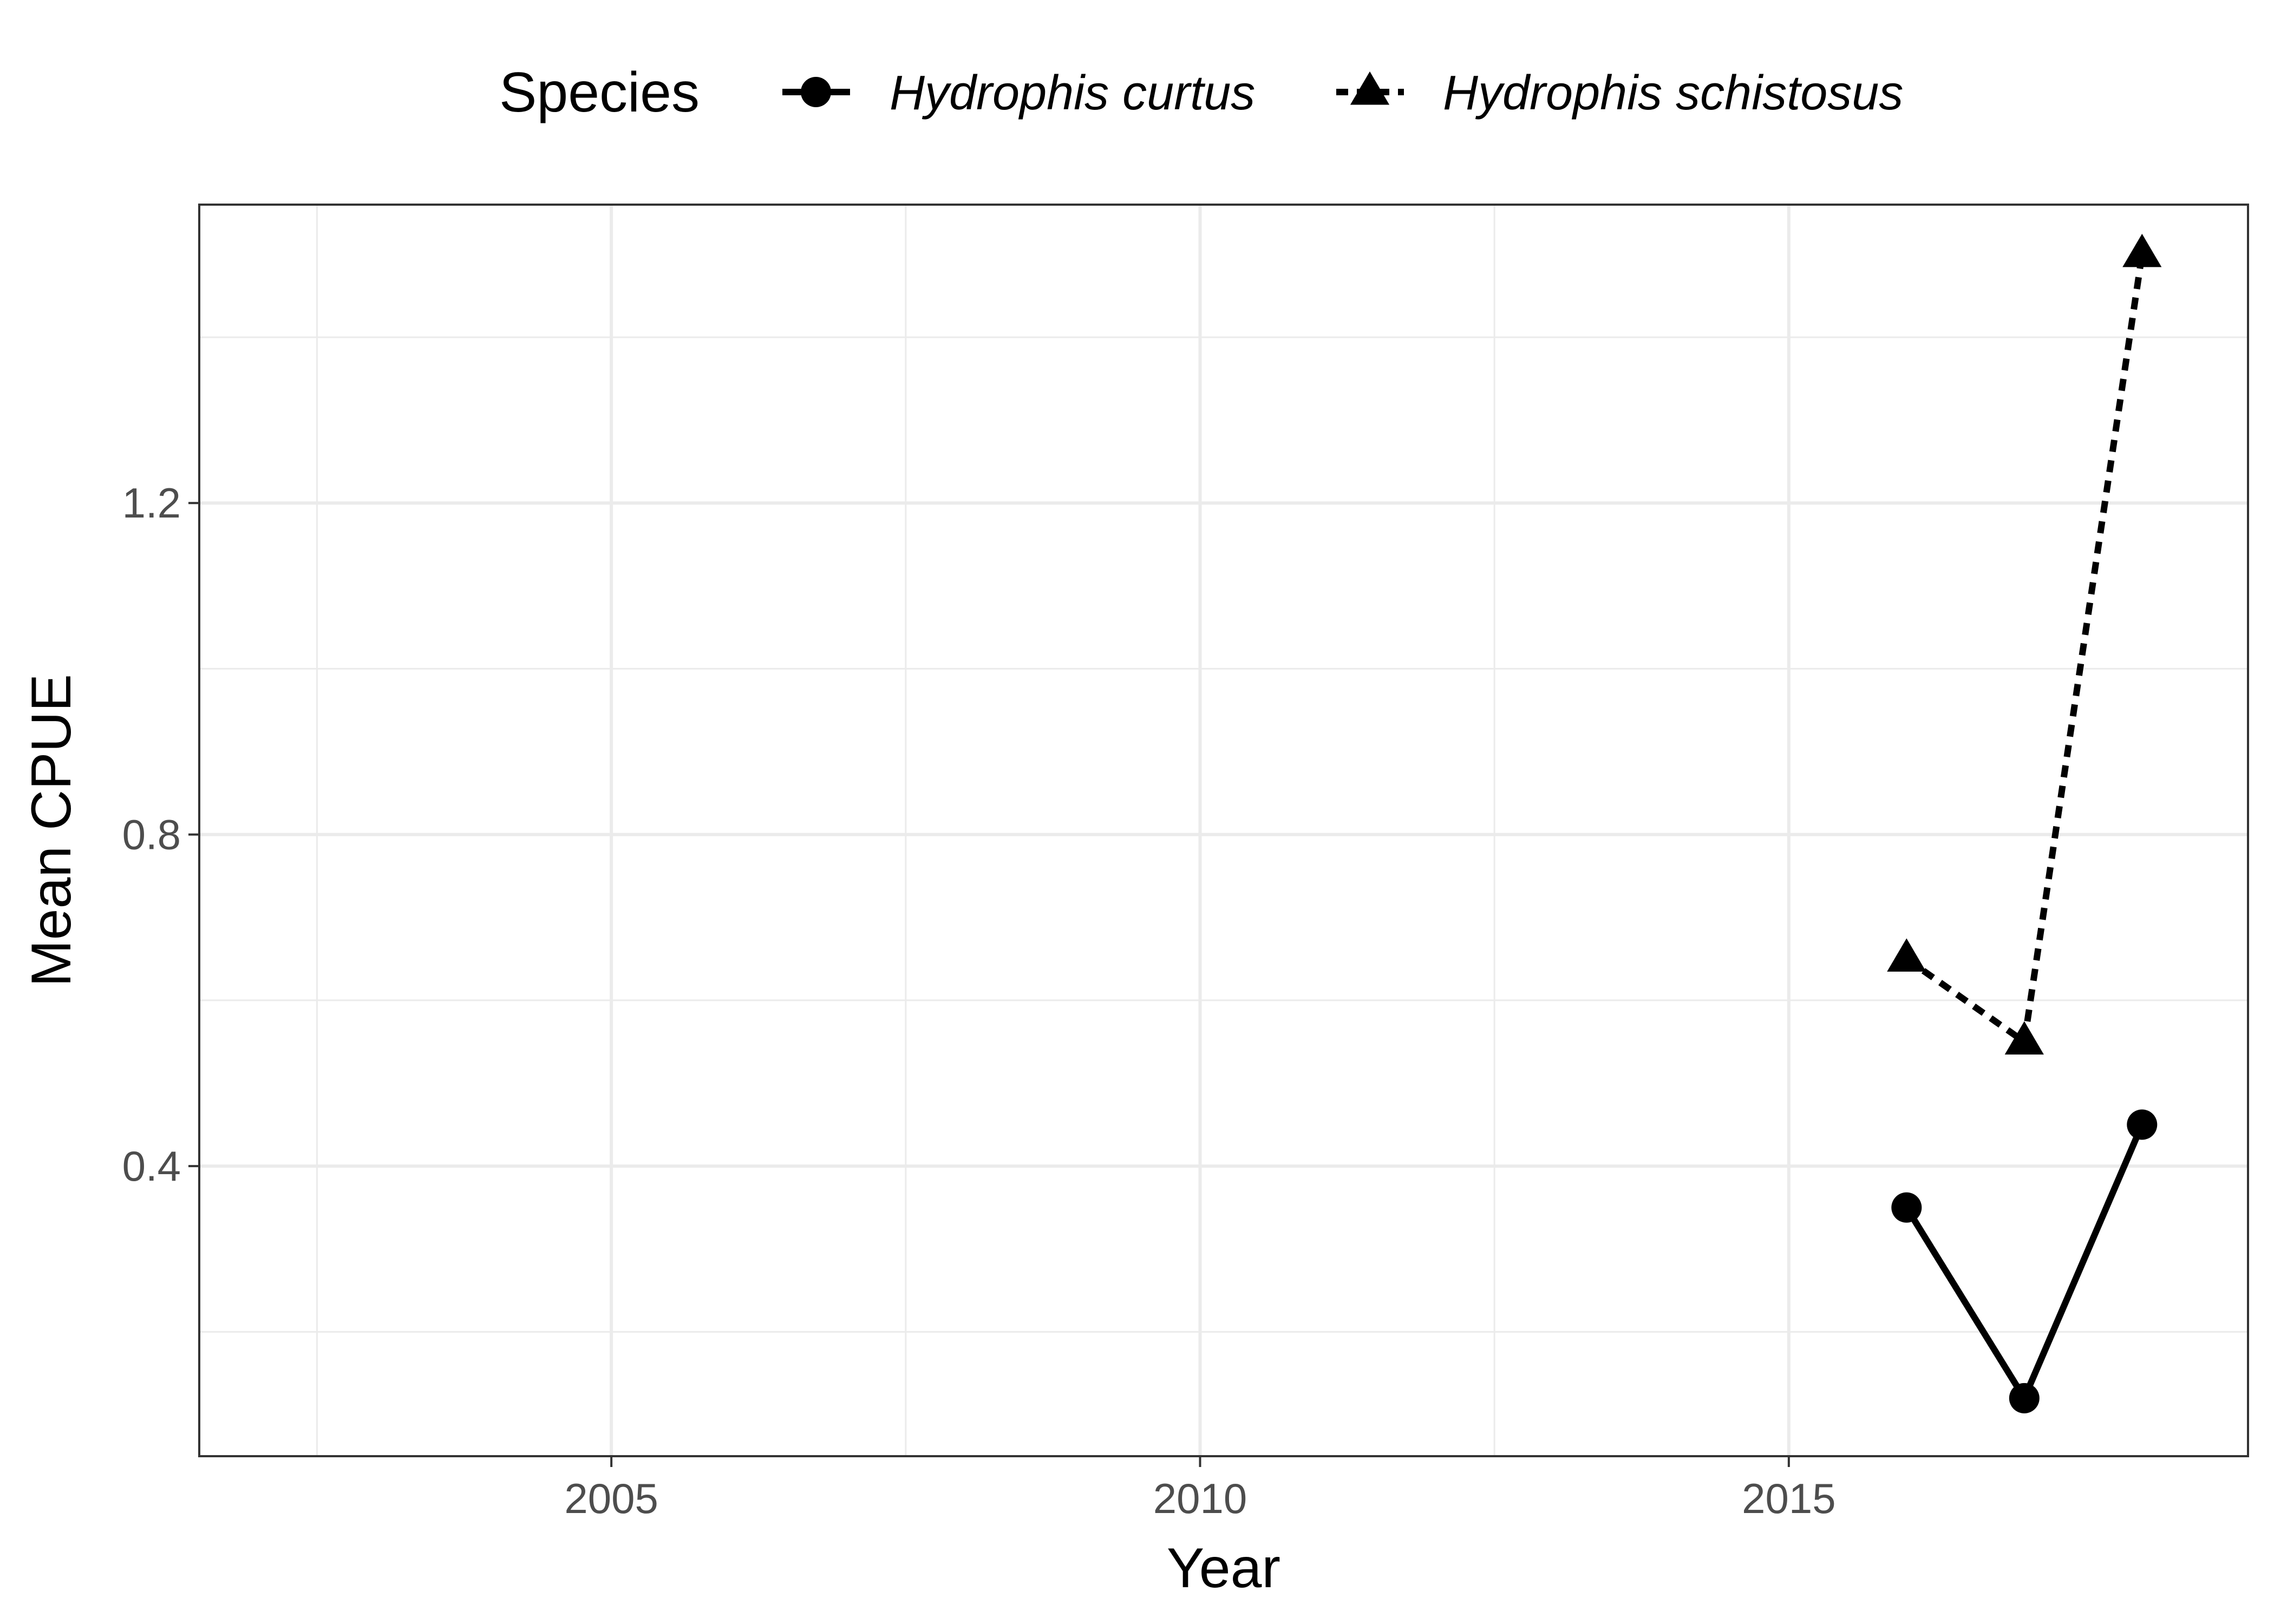  What do you see at coordinates (599, 92) in the screenshot?
I see `legend-title: Species` at bounding box center [599, 92].